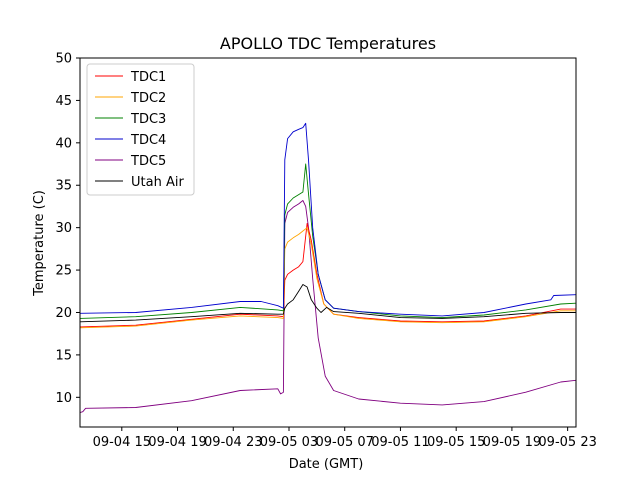 Image resolution: width=640 pixels, height=480 pixels. What do you see at coordinates (122, 442) in the screenshot?
I see `x-tick-label: 09-04 15` at bounding box center [122, 442].